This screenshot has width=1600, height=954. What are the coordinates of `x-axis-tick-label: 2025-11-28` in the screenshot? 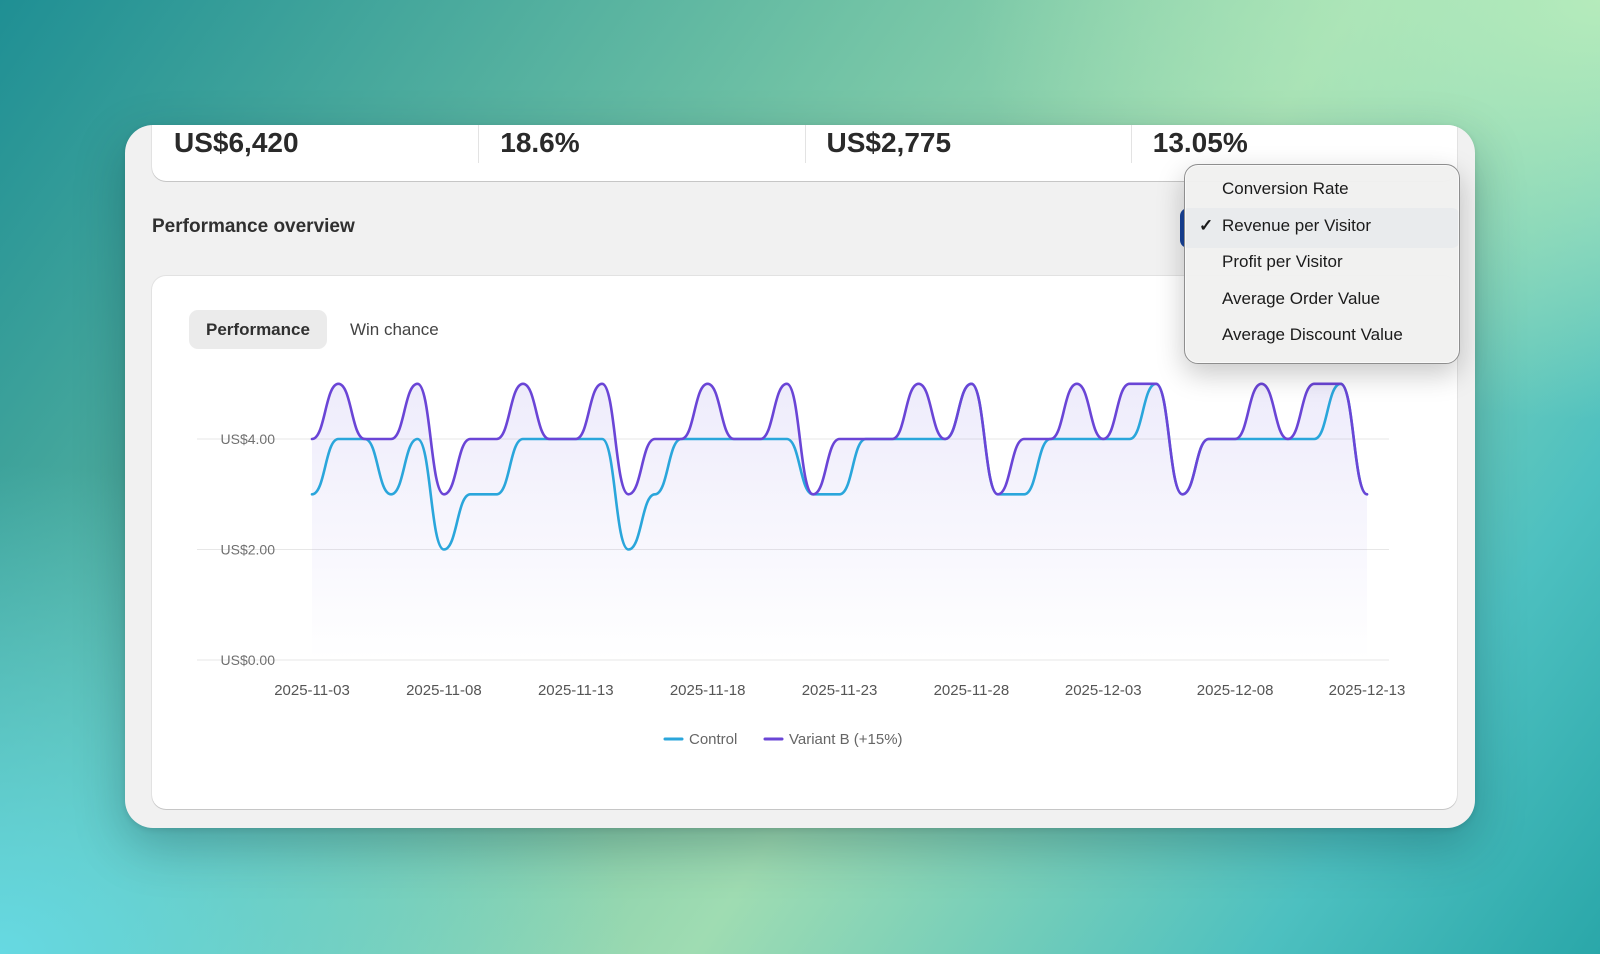 It's located at (972, 690).